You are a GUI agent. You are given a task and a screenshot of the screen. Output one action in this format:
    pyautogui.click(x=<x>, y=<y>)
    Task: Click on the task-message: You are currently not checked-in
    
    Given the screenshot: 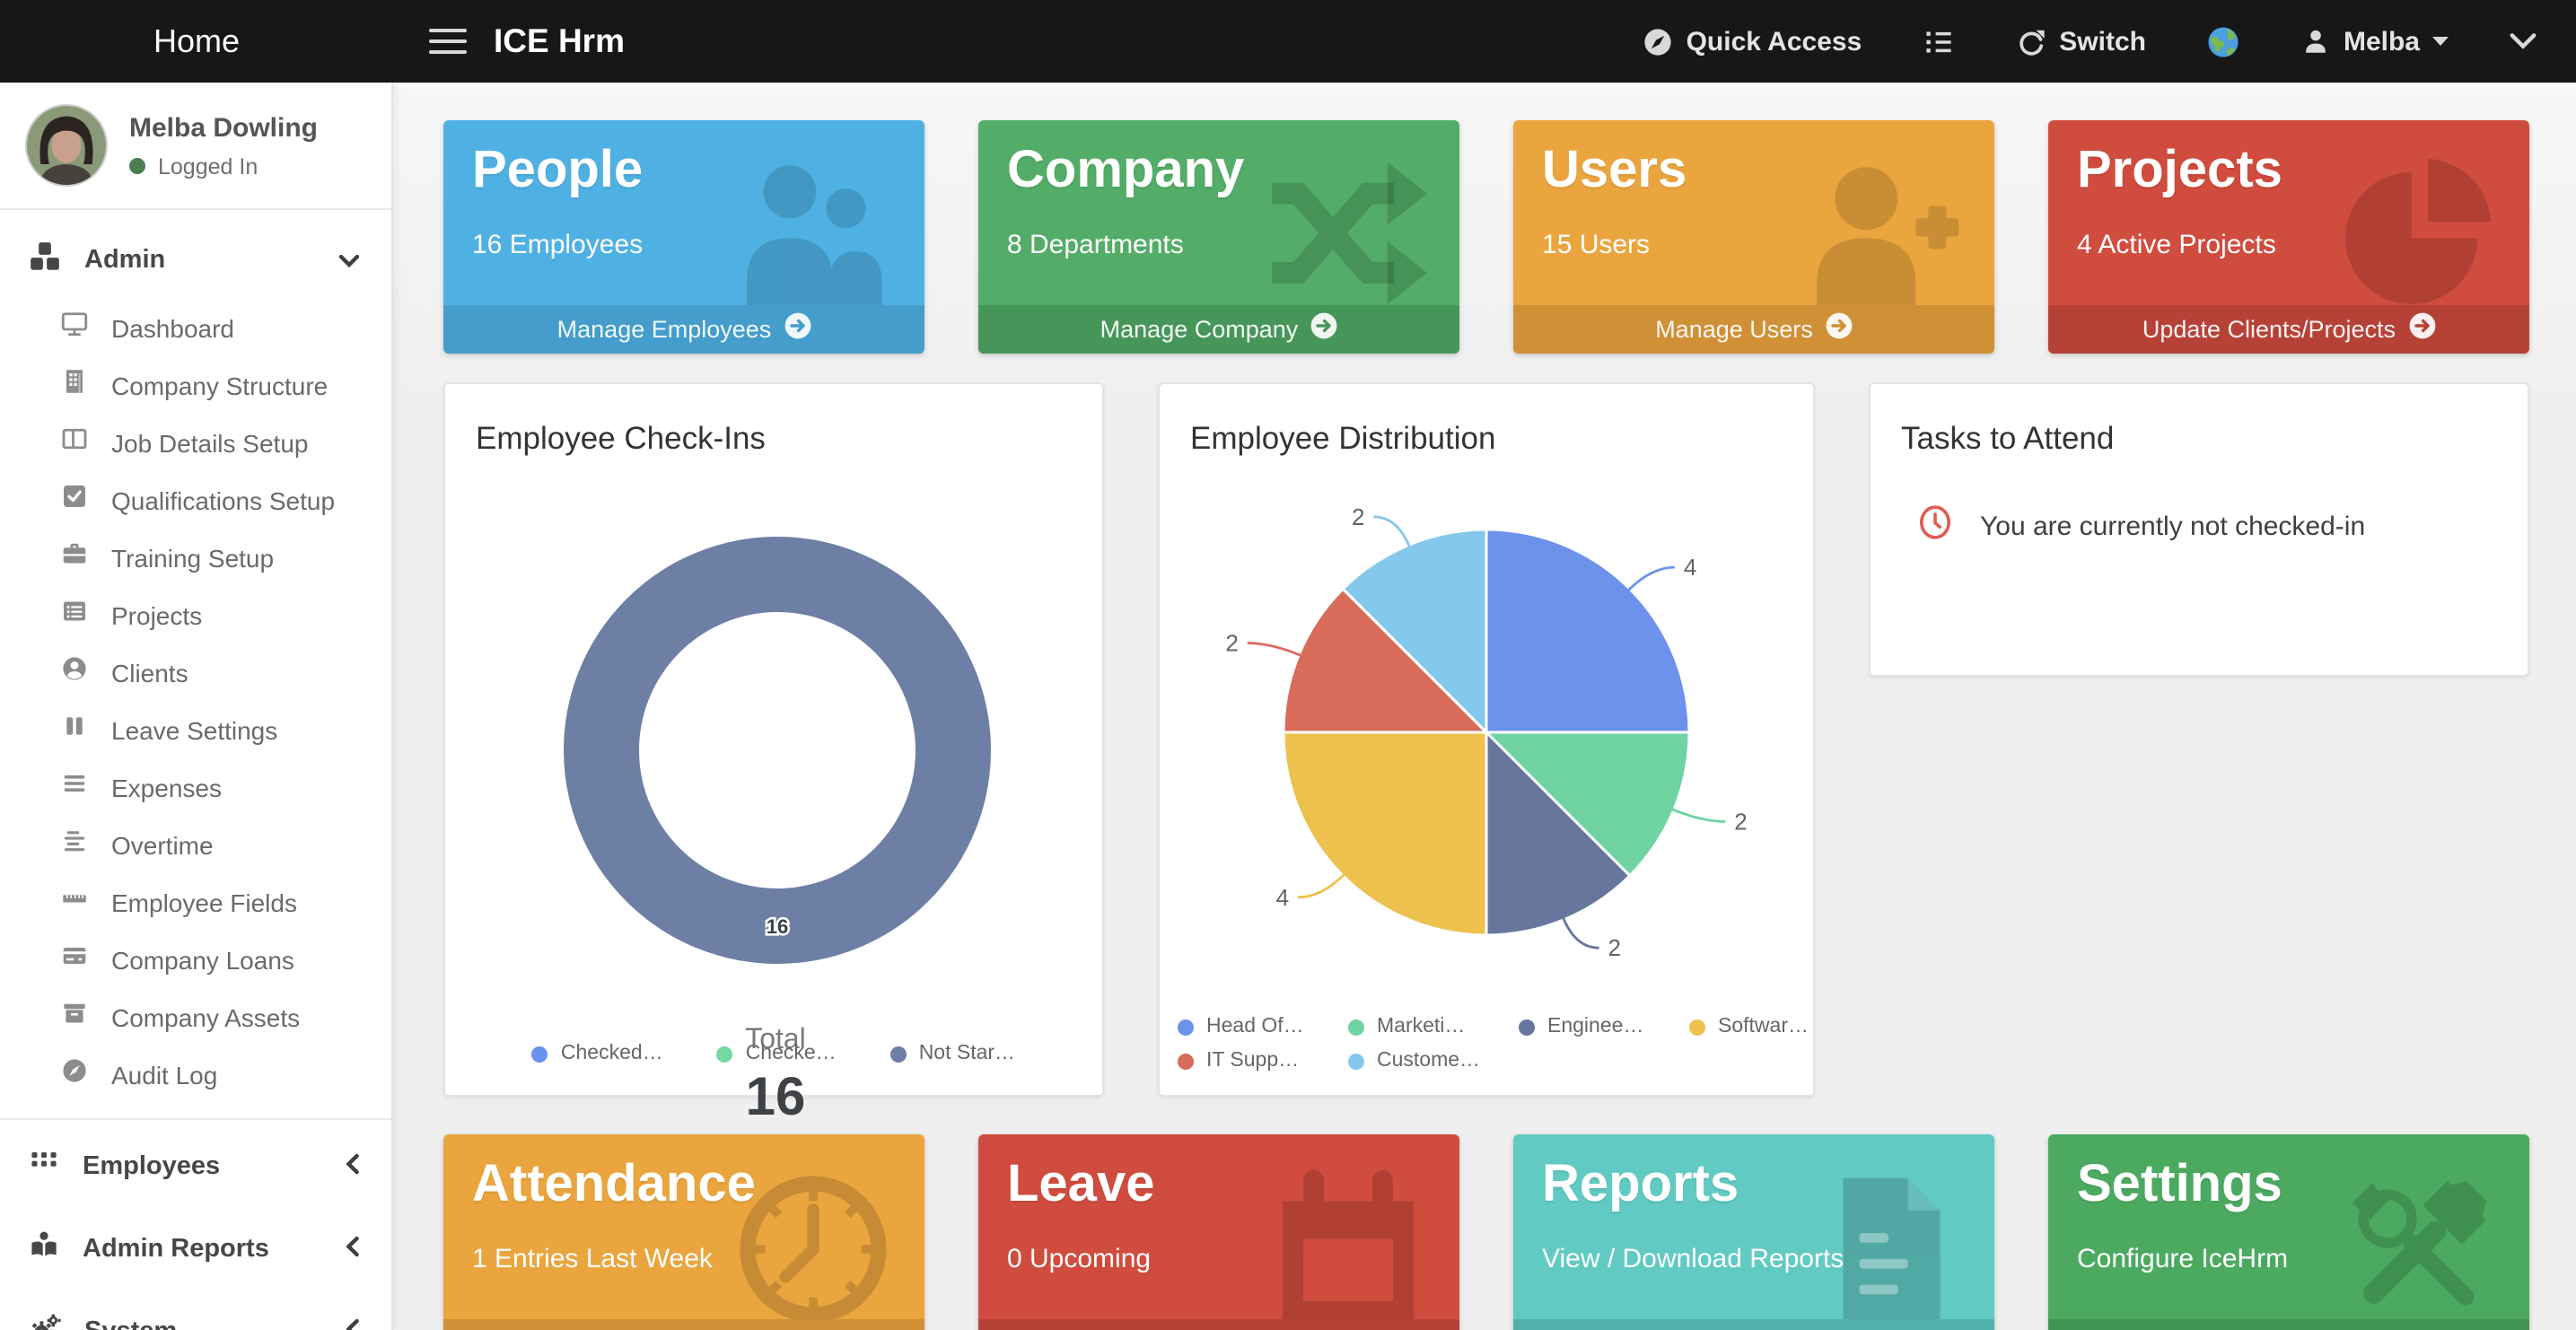 What is the action you would take?
    pyautogui.click(x=2173, y=527)
    